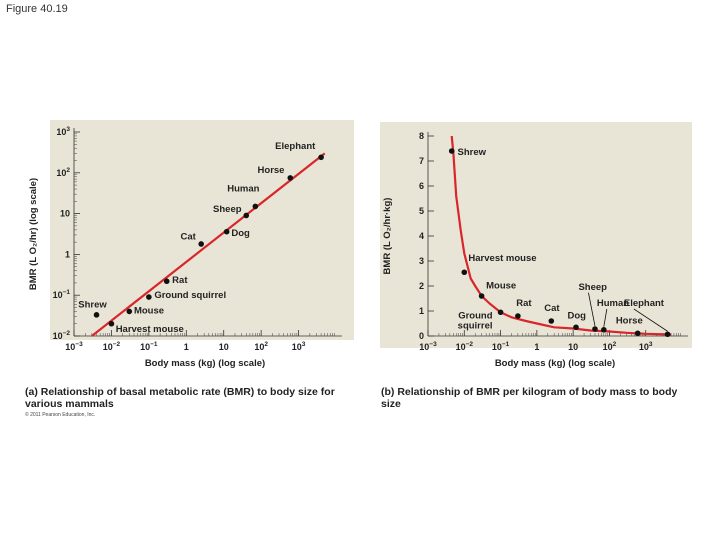 The image size is (720, 540). What do you see at coordinates (592, 309) in the screenshot?
I see `pointer-sheep` at bounding box center [592, 309].